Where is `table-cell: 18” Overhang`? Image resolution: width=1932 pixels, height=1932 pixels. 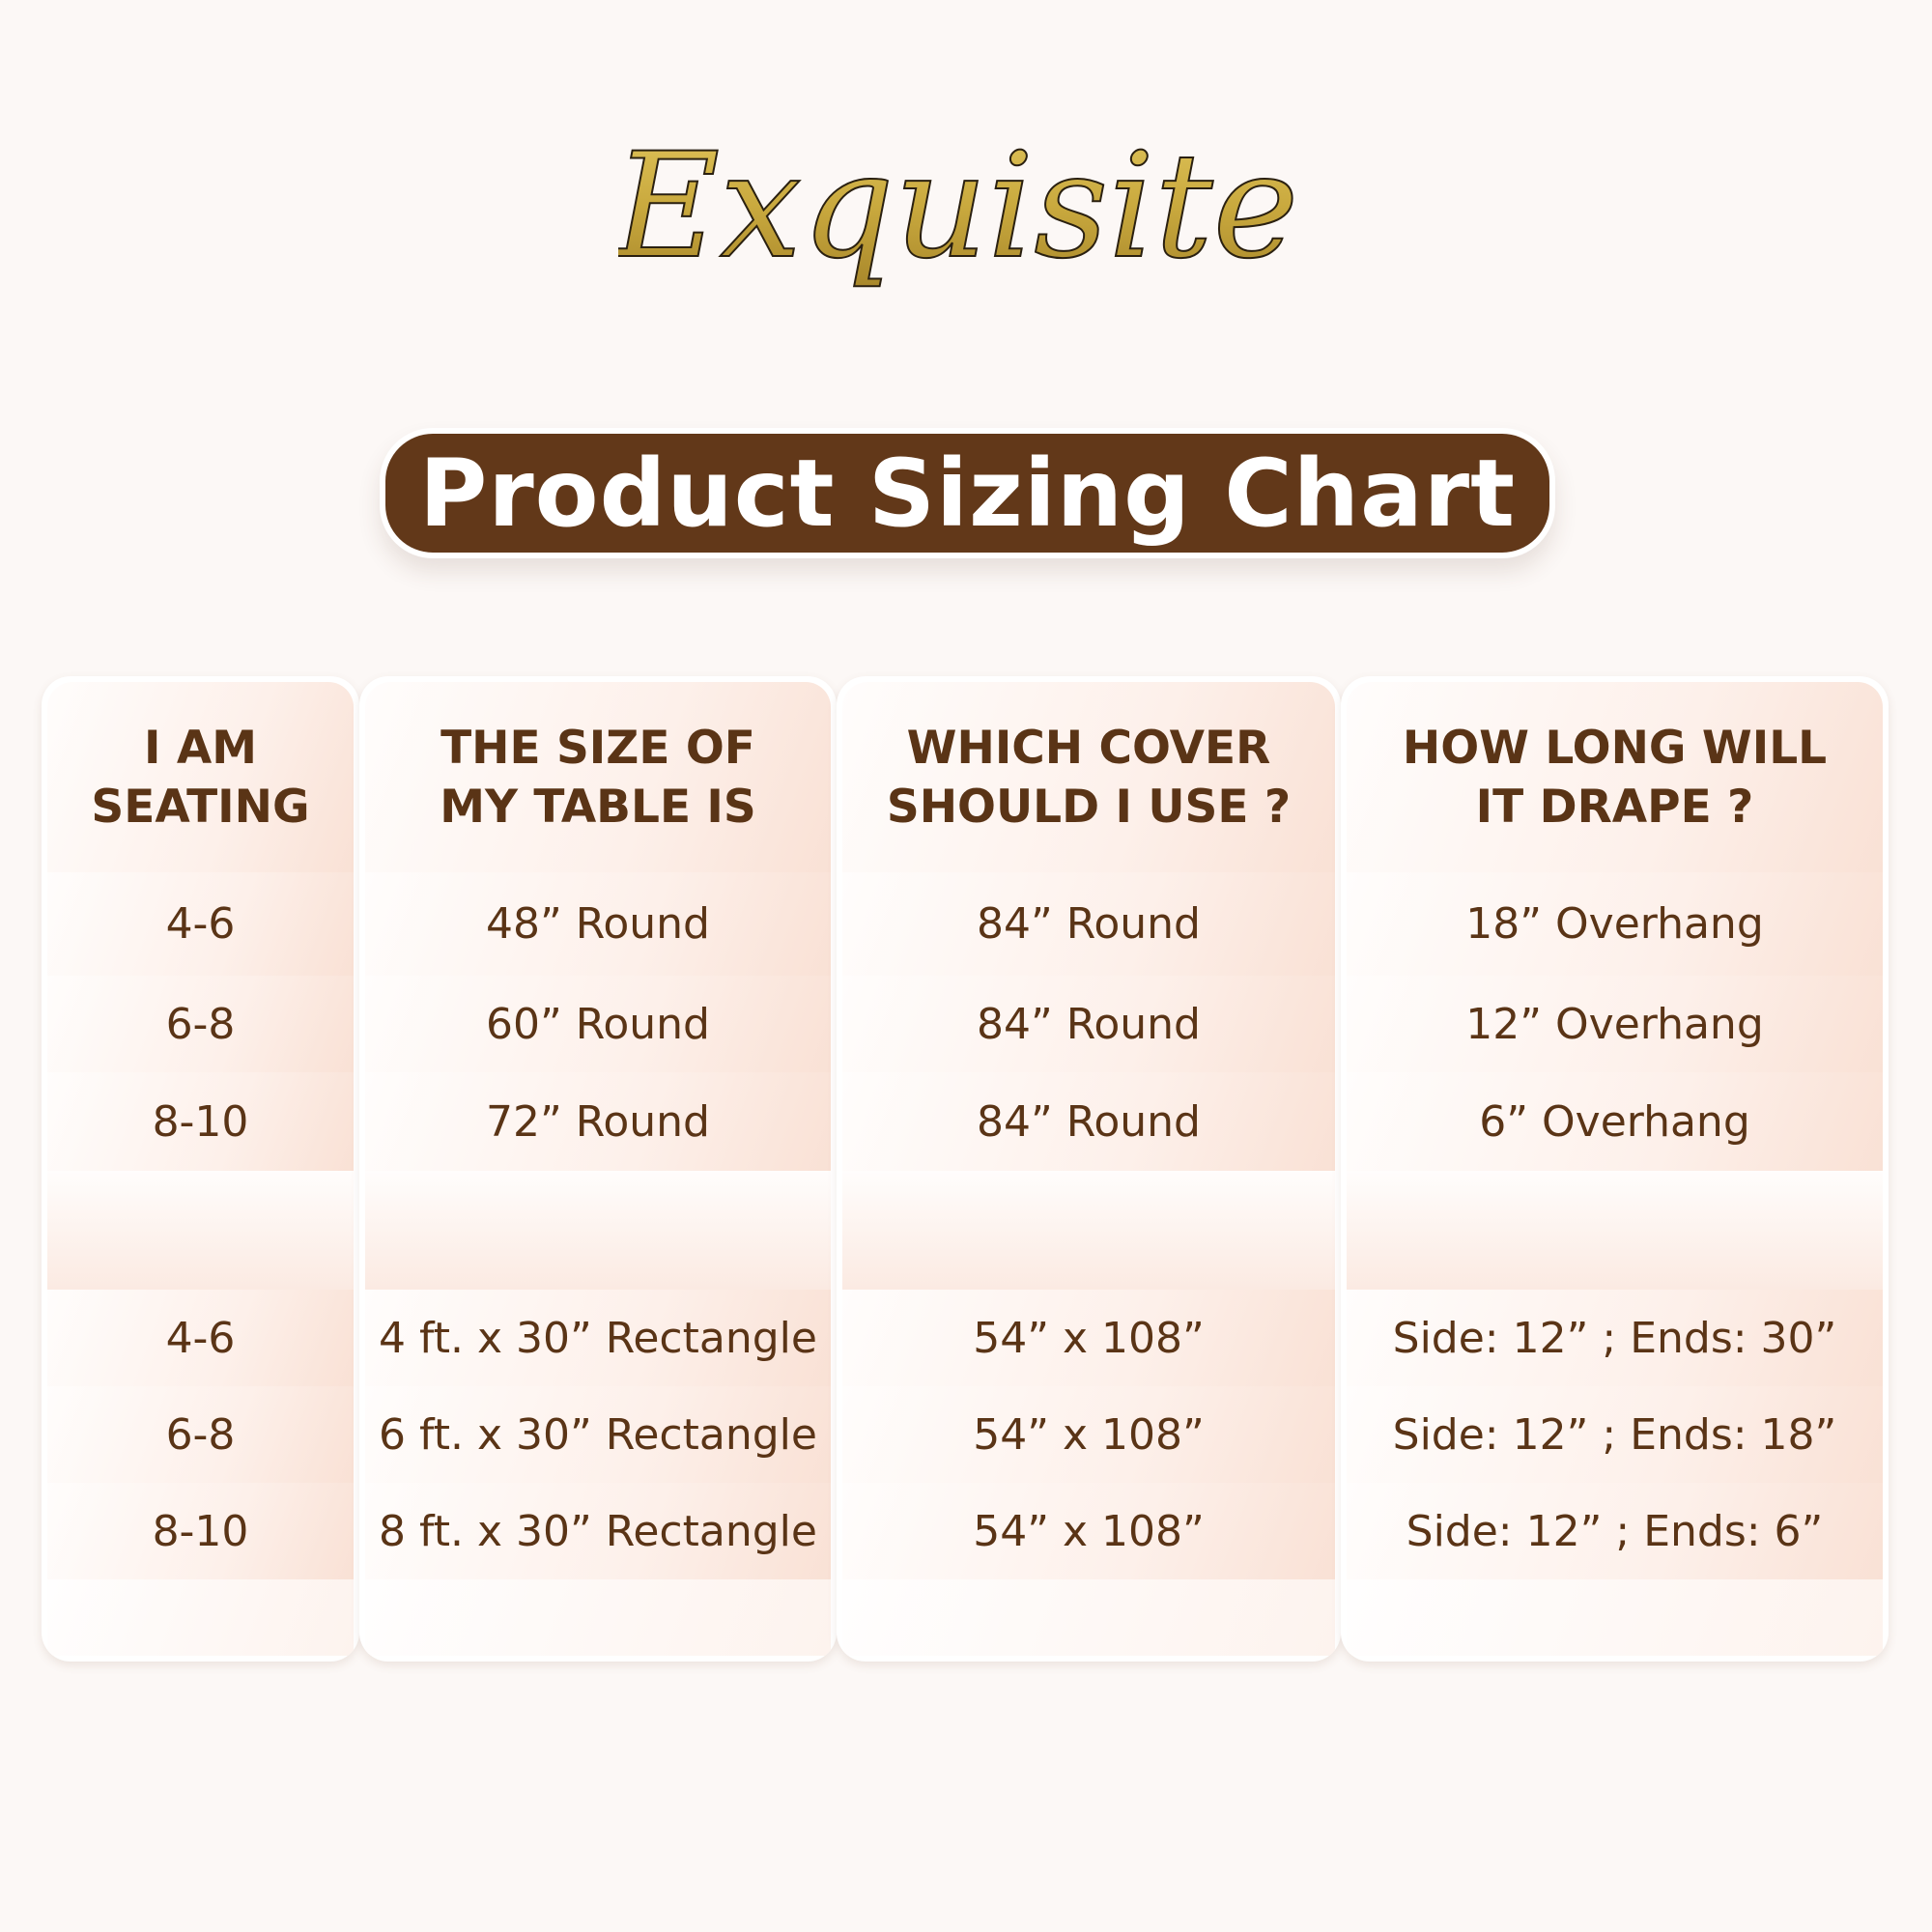 table-cell: 18” Overhang is located at coordinates (1615, 924).